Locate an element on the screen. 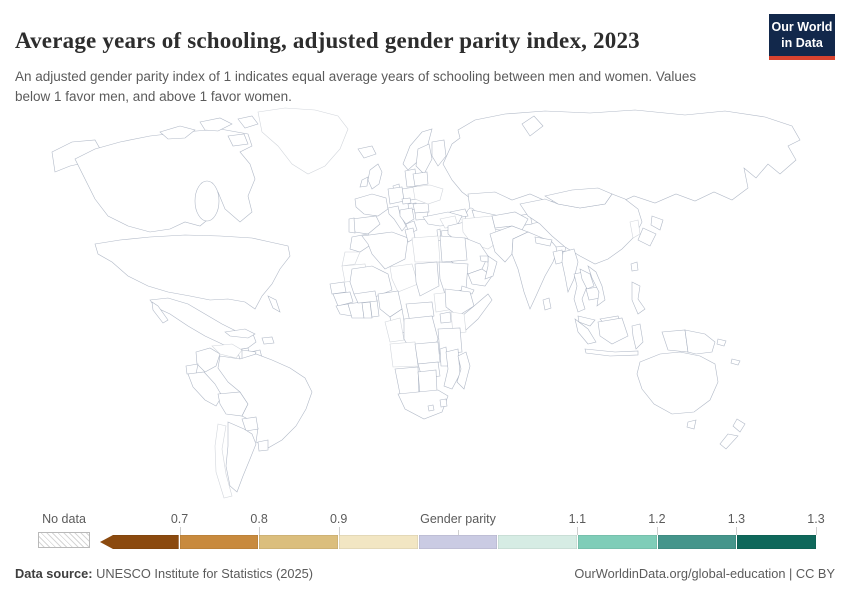 The height and width of the screenshot is (600, 850). country-namibia is located at coordinates (407, 381).